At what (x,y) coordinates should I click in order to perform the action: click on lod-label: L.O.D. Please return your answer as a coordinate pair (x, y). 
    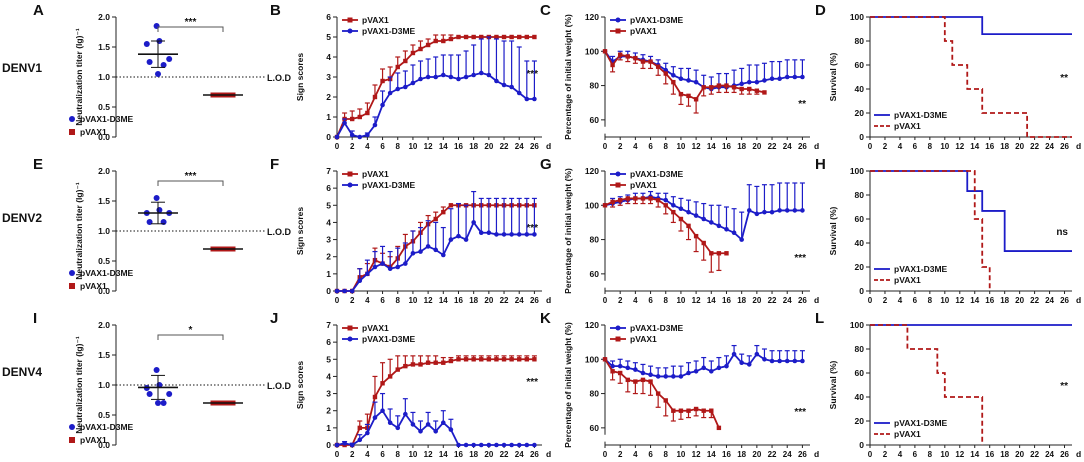
    Looking at the image, I should click on (279, 232).